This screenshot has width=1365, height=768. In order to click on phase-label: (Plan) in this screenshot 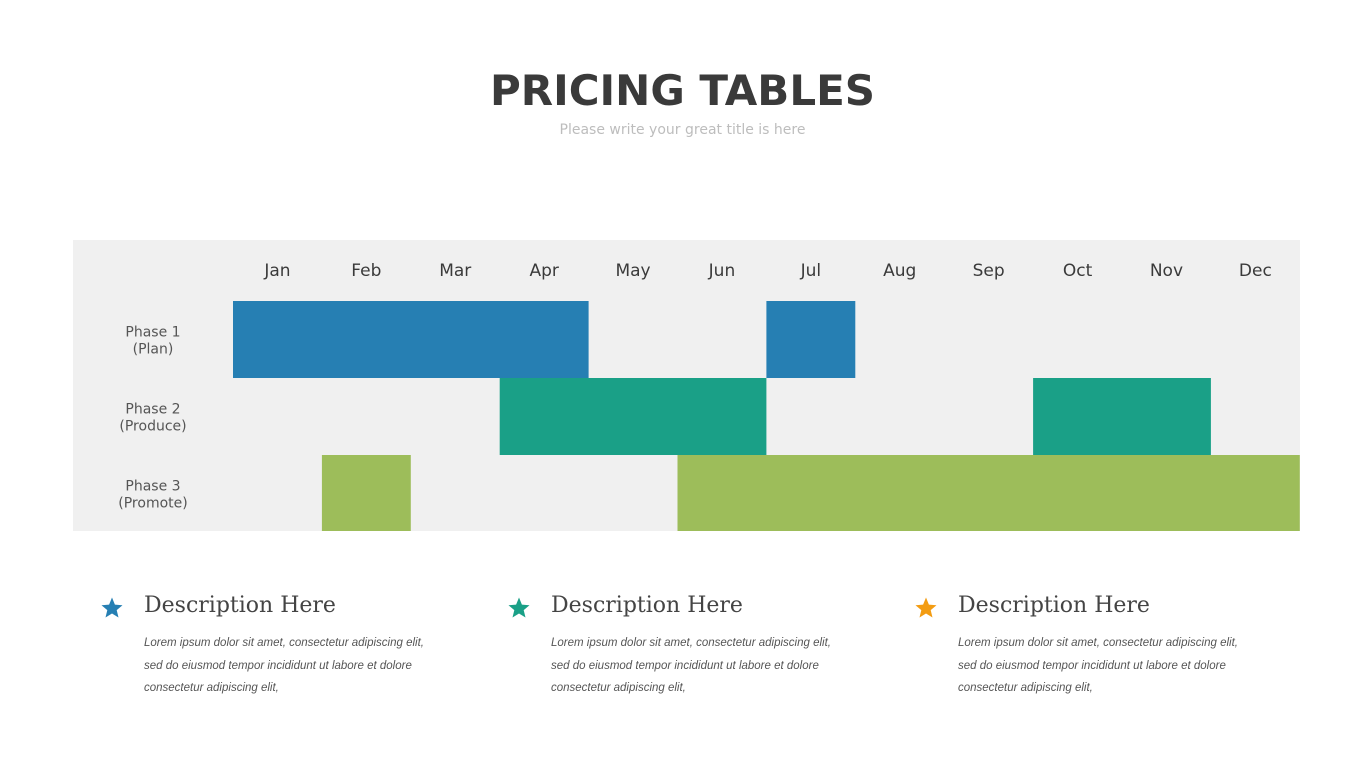, I will do `click(153, 350)`.